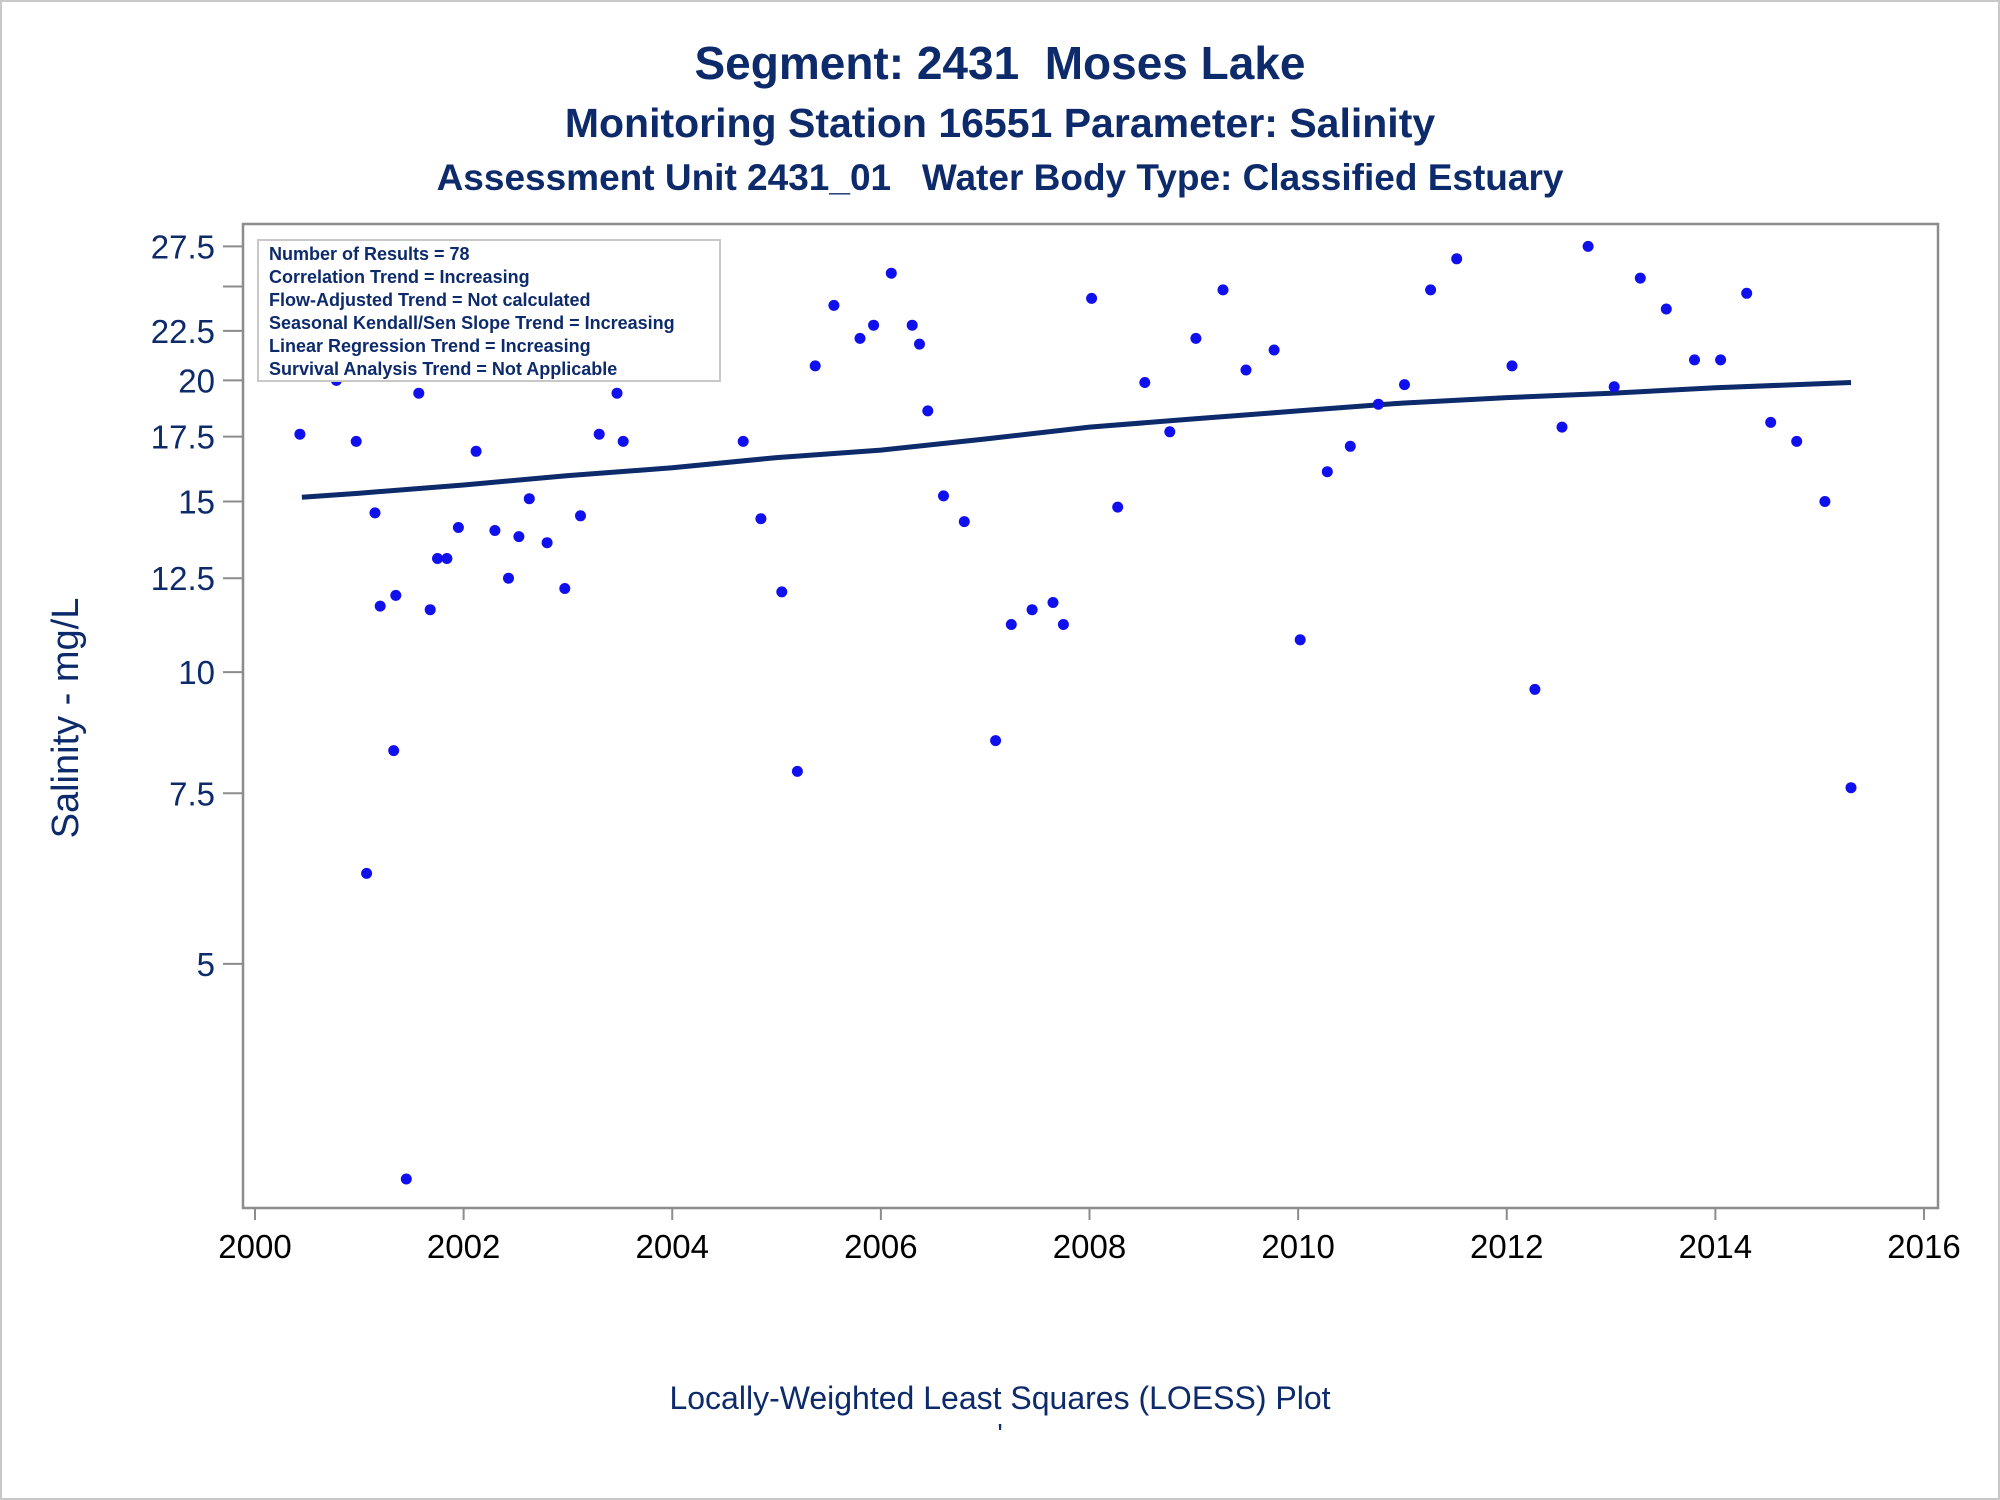 Image resolution: width=2000 pixels, height=1500 pixels. Describe the element at coordinates (1089, 1246) in the screenshot. I see `x-tick-label: 2008` at that location.